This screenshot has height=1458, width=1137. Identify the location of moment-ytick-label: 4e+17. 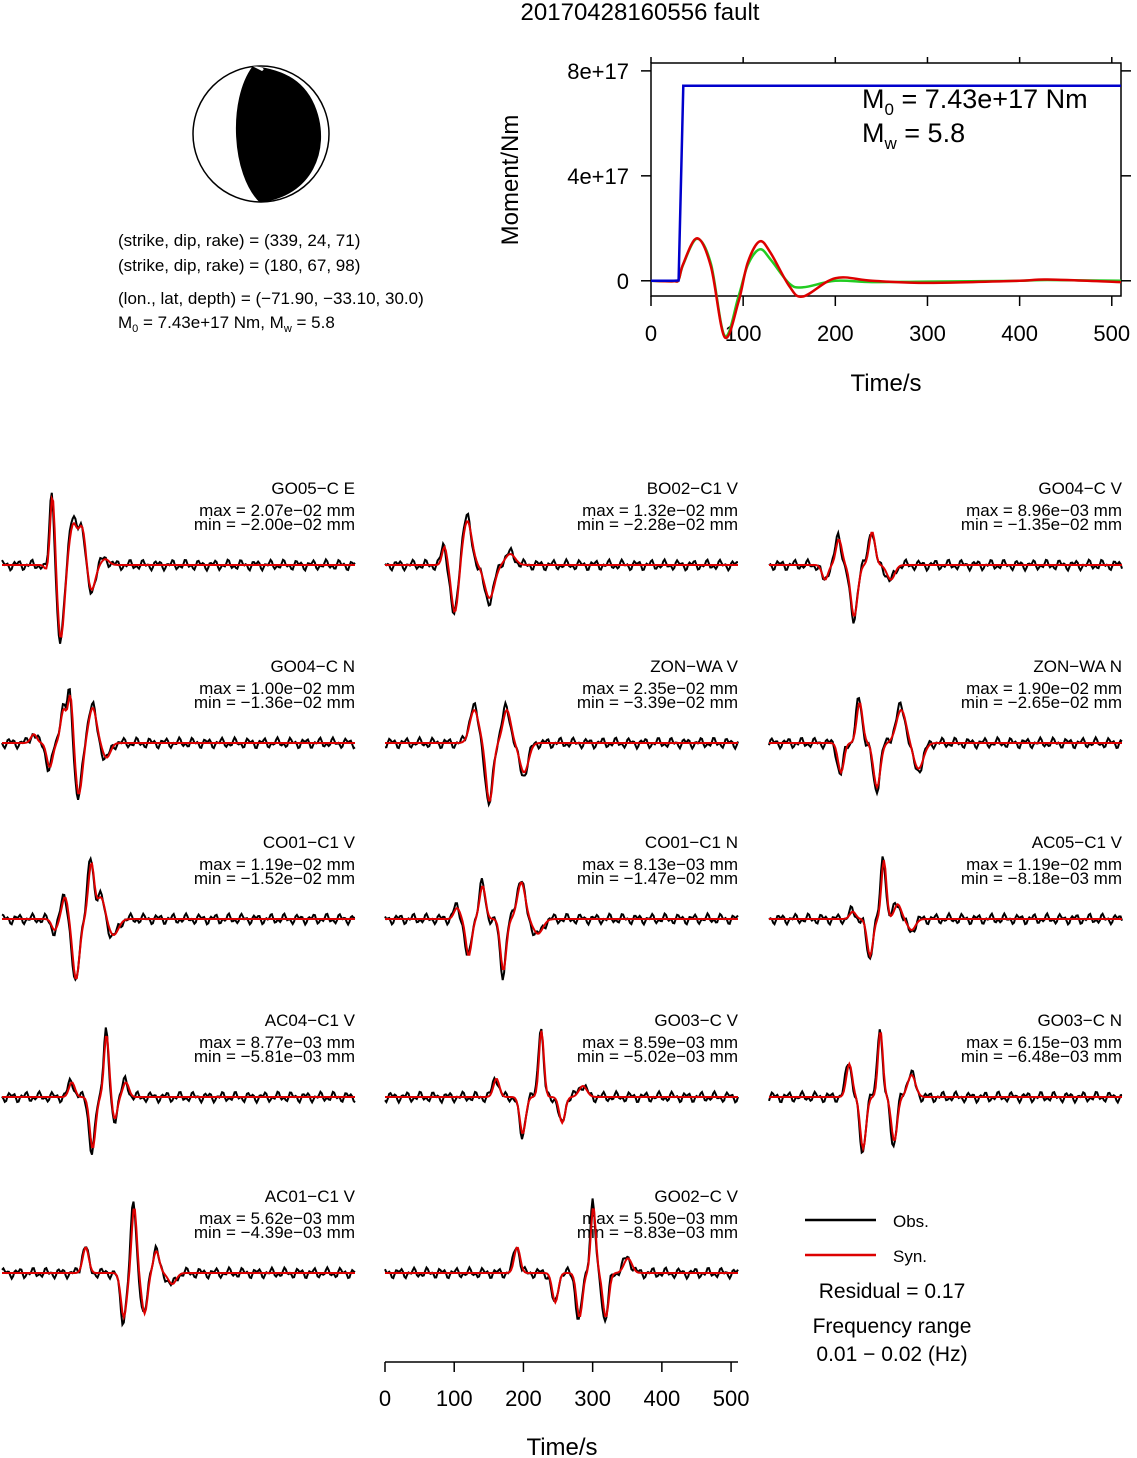
(598, 176).